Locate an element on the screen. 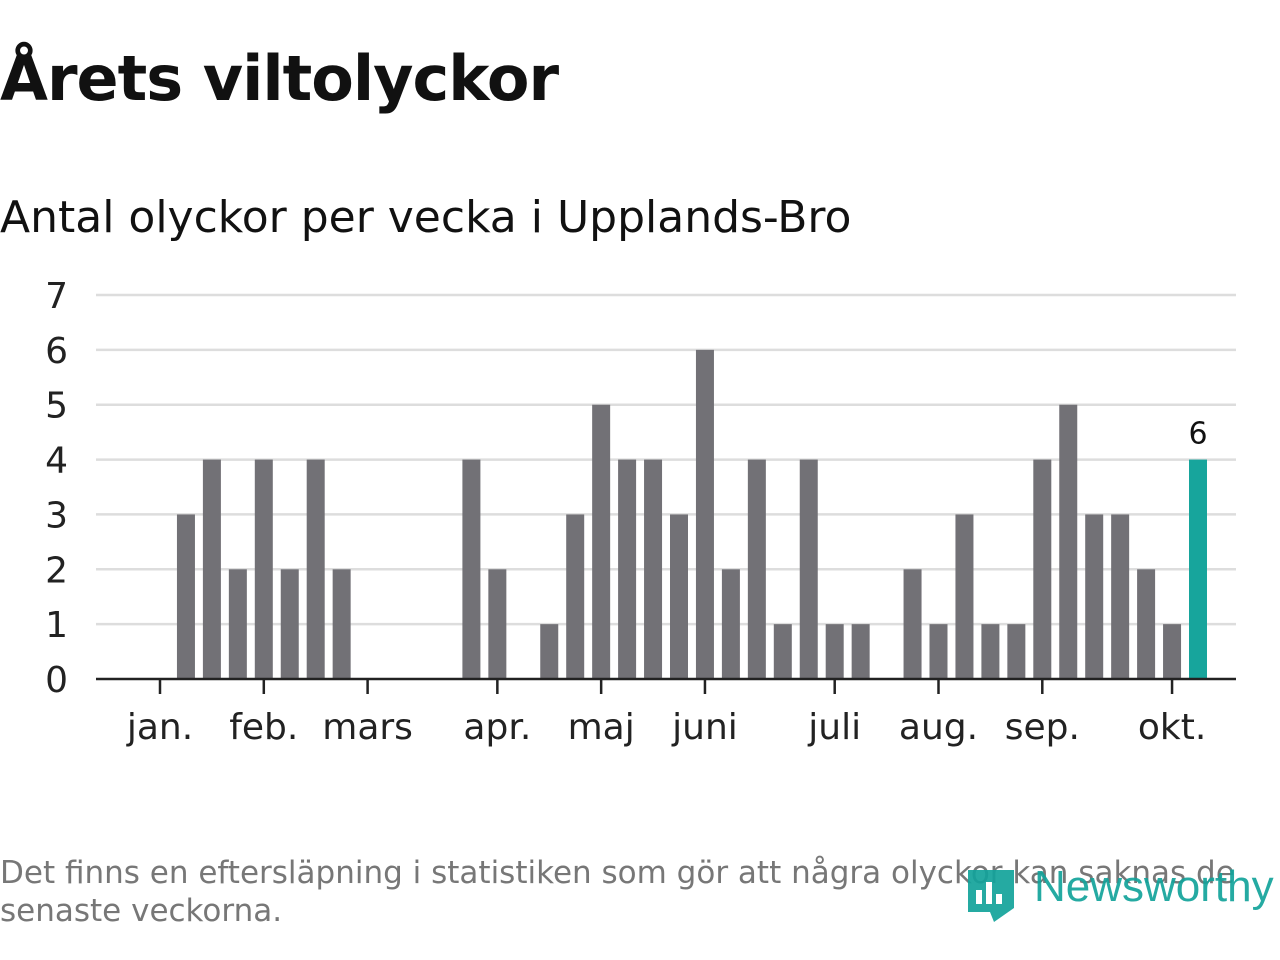 The width and height of the screenshot is (1280, 960). x-tick-label: aug. is located at coordinates (938, 727).